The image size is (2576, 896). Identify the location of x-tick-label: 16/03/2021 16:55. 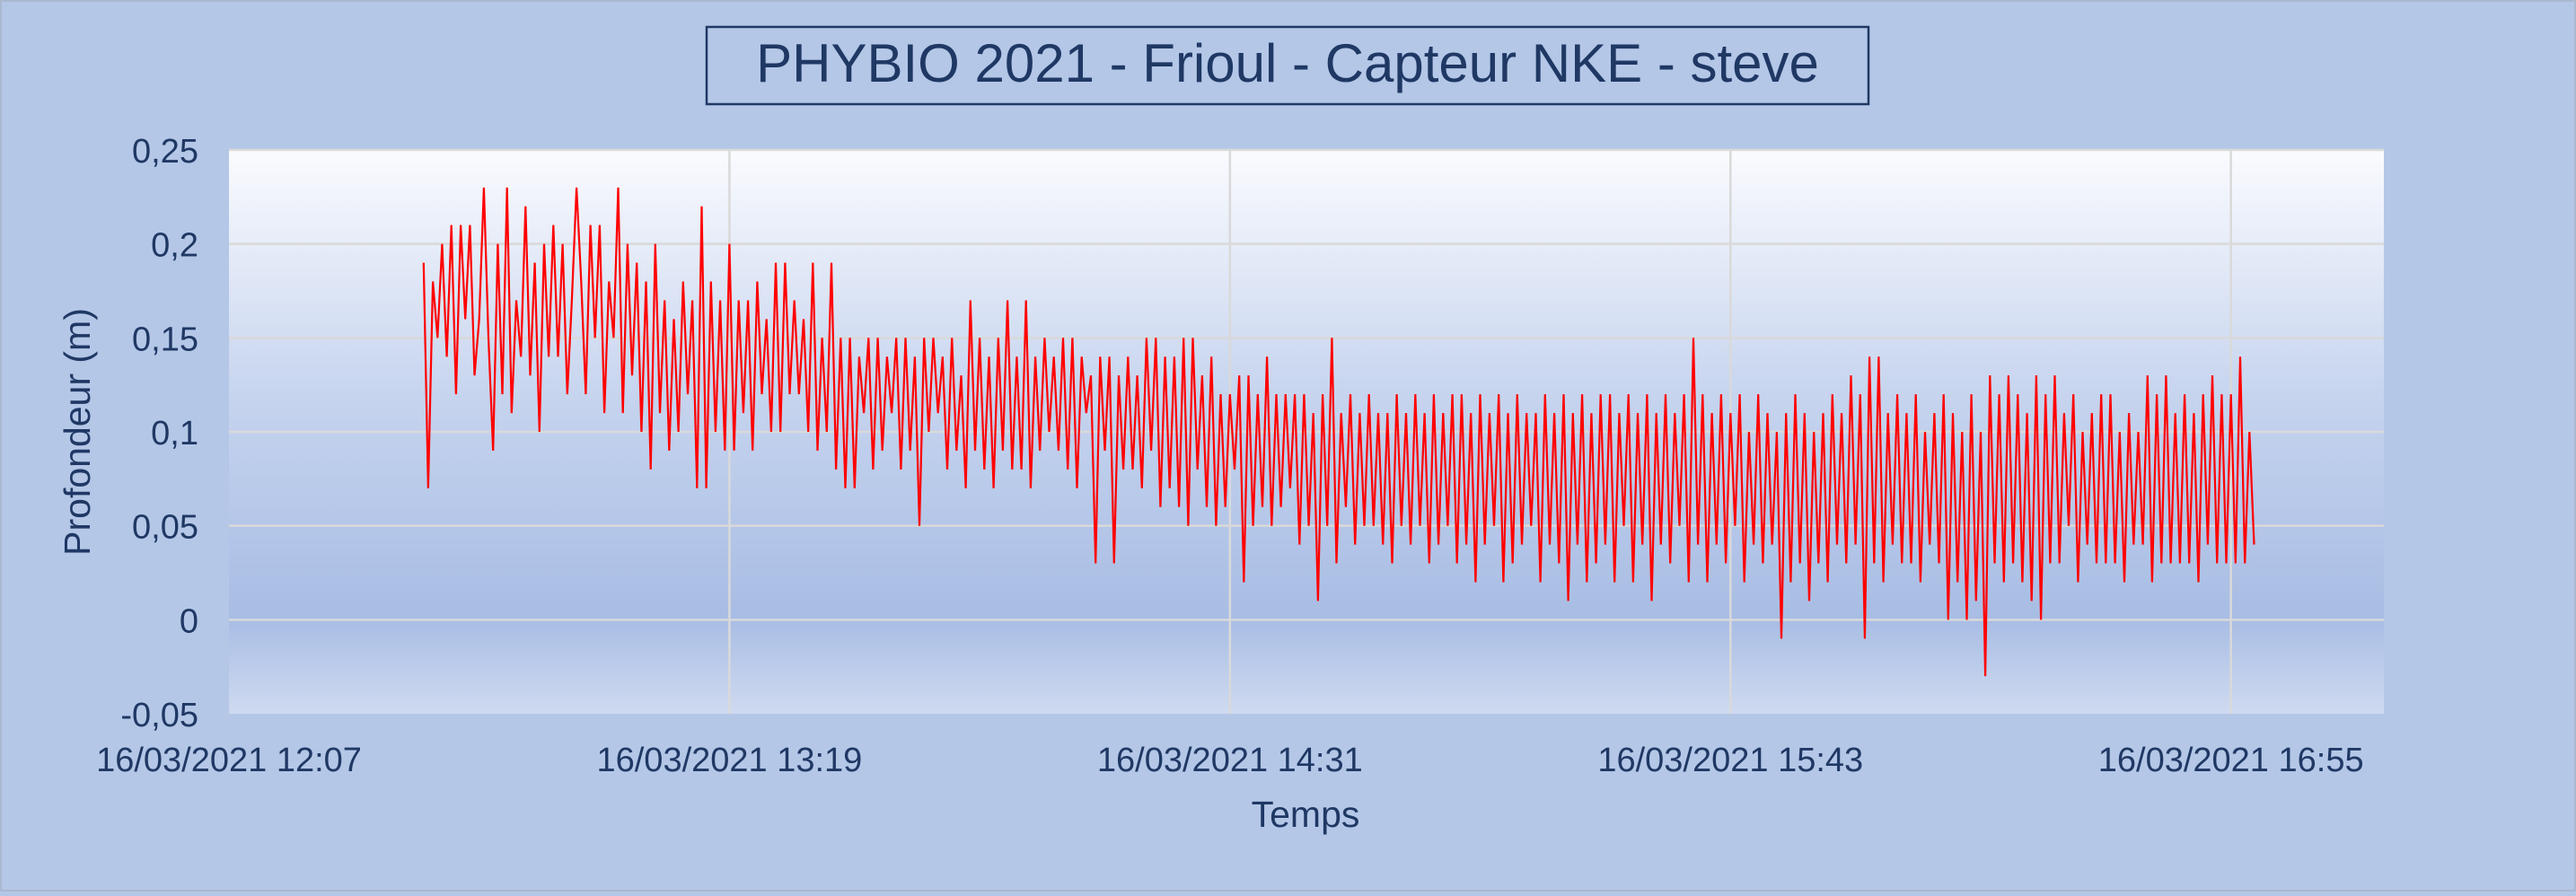
(2231, 760).